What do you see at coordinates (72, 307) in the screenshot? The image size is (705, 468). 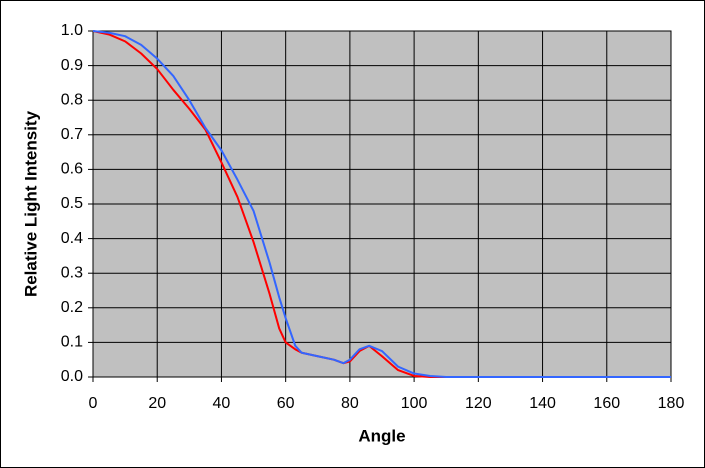 I see `y-tick-label: 0.2` at bounding box center [72, 307].